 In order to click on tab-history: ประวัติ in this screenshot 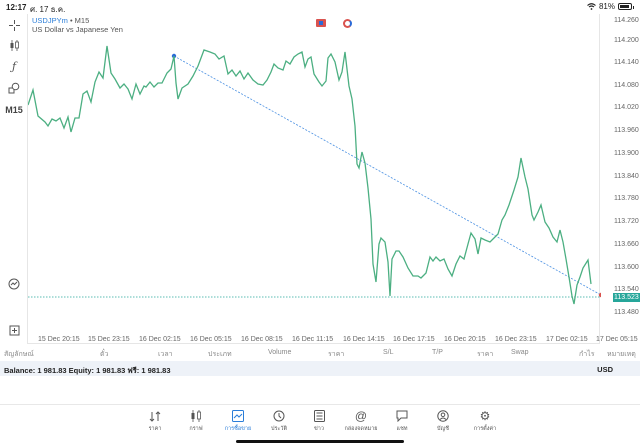, I will do `click(279, 421)`.